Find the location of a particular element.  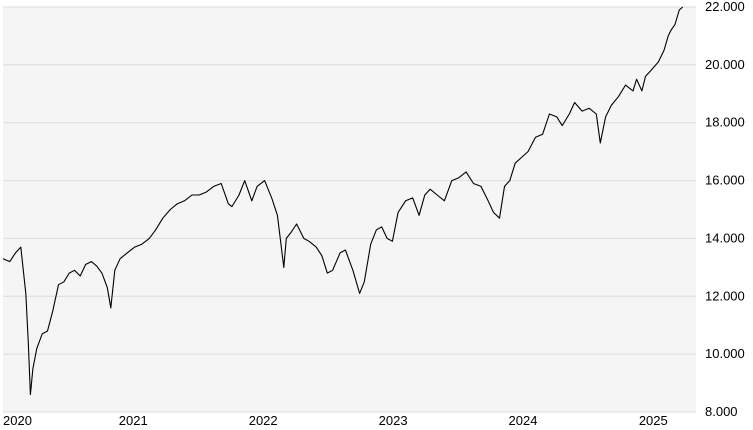

y-tick-label: 10.000 is located at coordinates (725, 353).